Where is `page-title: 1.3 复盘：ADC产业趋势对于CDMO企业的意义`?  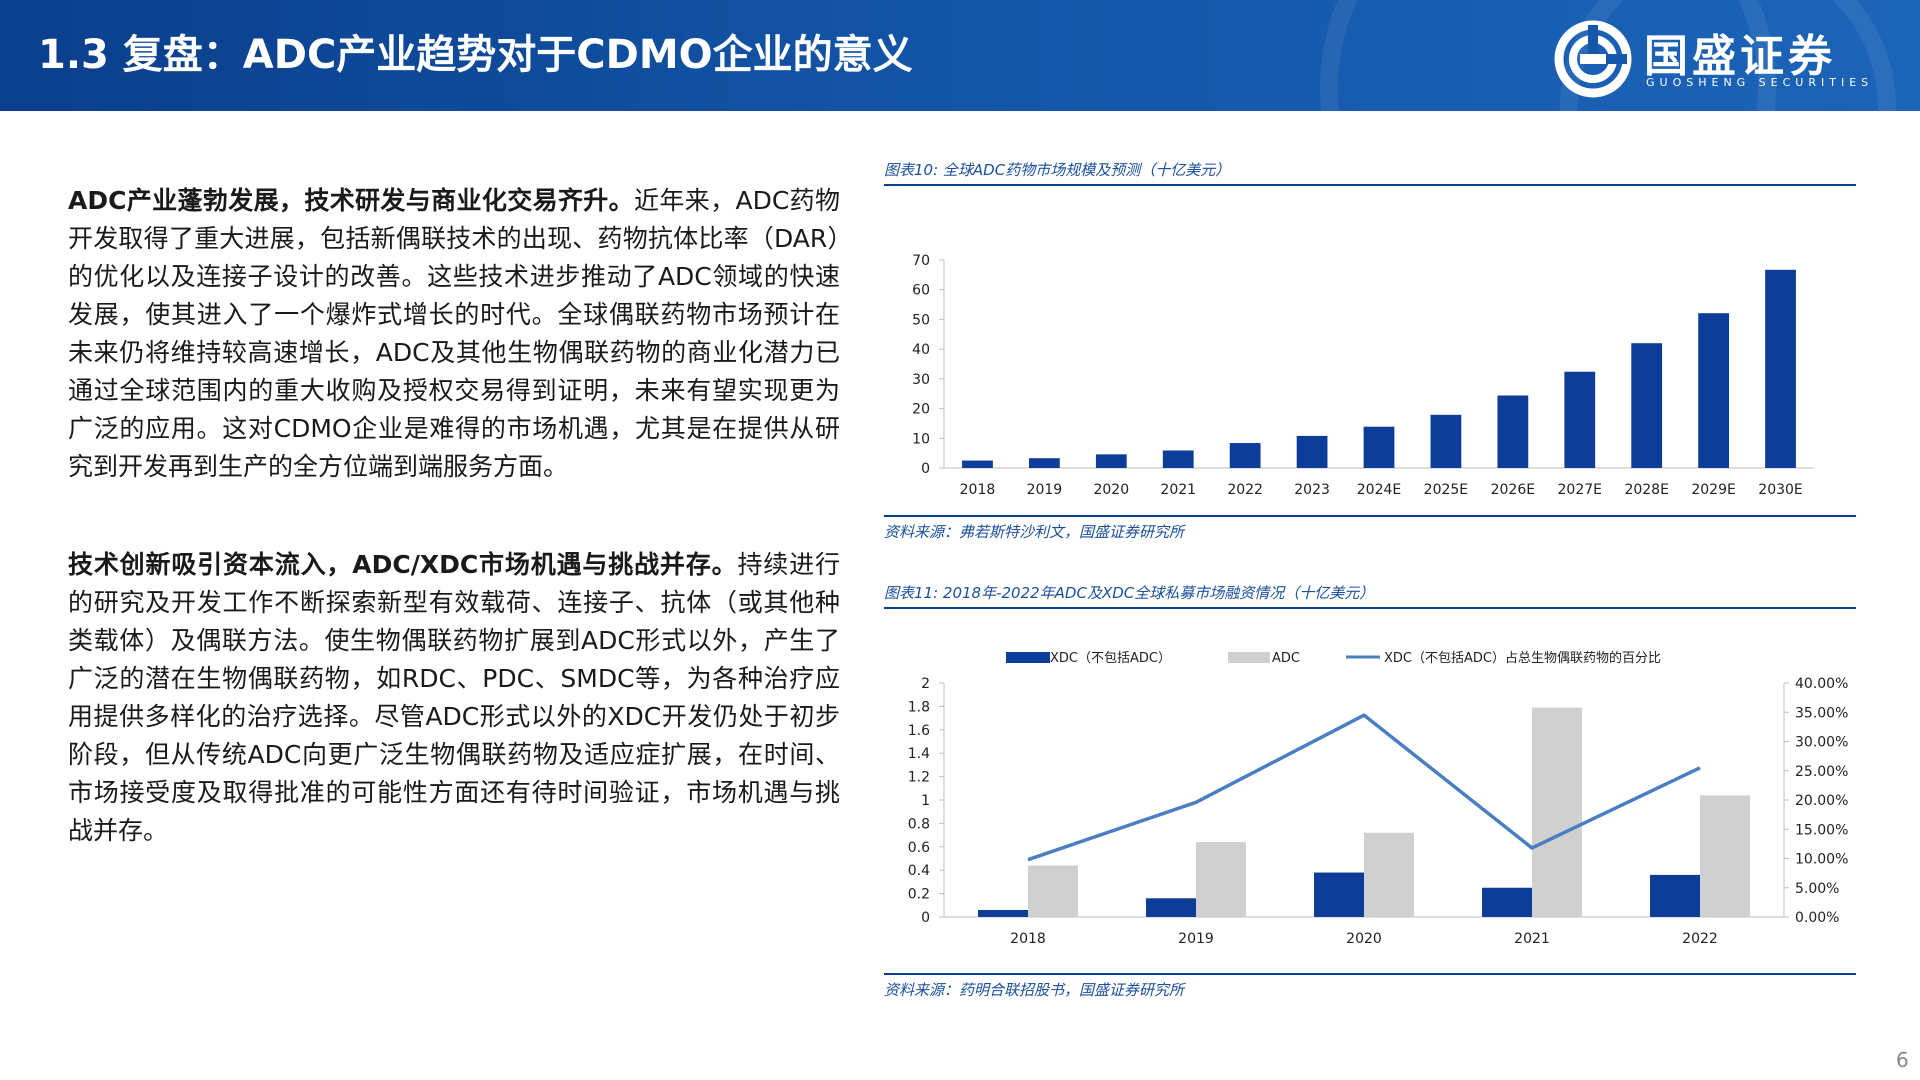
page-title: 1.3 复盘：ADC产业趋势对于CDMO企业的意义 is located at coordinates (475, 55).